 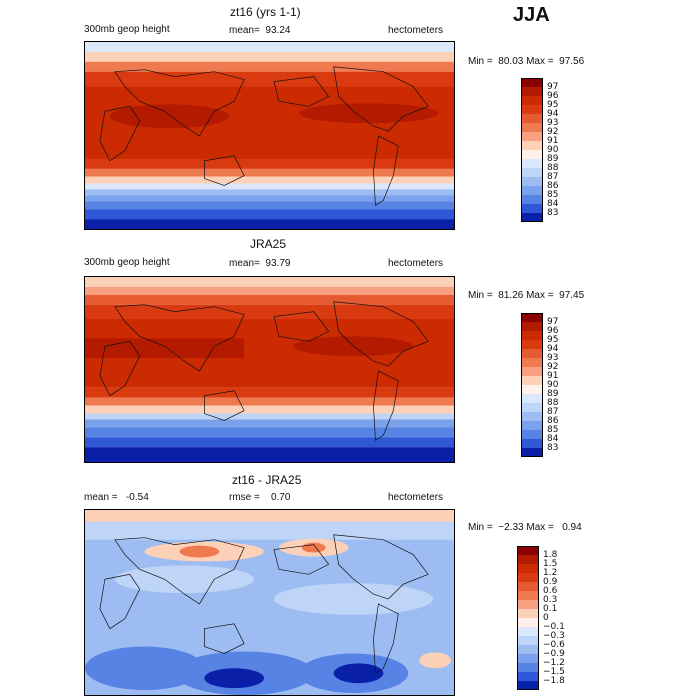 I want to click on panel-1-map, so click(x=269, y=135).